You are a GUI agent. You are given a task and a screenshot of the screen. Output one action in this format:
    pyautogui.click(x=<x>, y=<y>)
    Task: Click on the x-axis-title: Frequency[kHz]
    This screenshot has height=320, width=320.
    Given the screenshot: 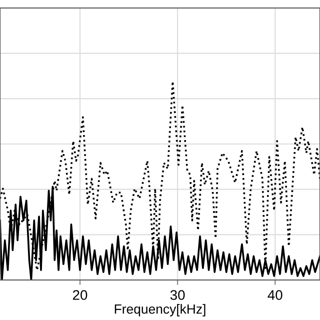 What is the action you would take?
    pyautogui.click(x=160, y=310)
    